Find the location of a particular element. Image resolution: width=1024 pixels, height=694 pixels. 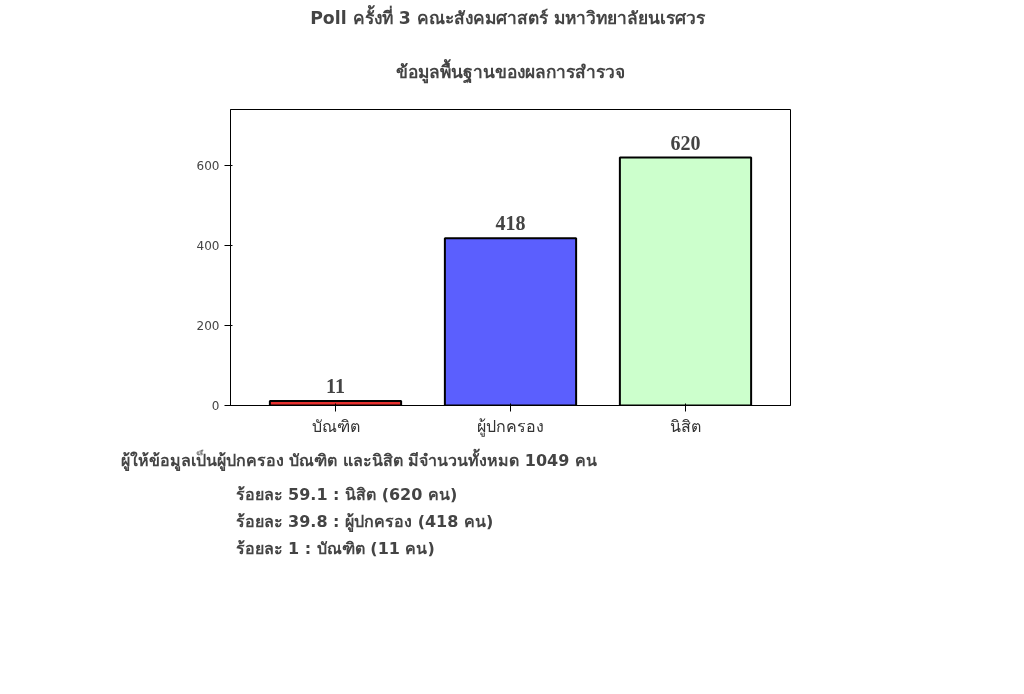

text: ผู้ให้ข้อมูลเป็นผู้ปกครอง บัณฑิต และนิสิต มีจำนวนทั้งหมด 1049 คน is located at coordinates (358, 459).